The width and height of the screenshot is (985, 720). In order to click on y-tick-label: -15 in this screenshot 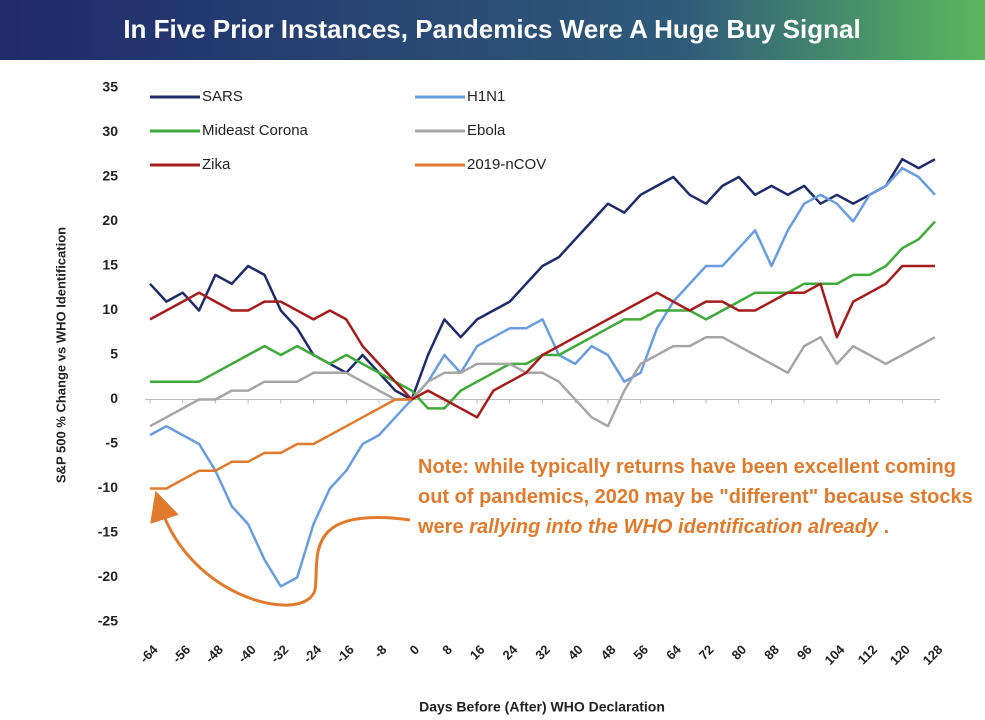, I will do `click(108, 532)`.